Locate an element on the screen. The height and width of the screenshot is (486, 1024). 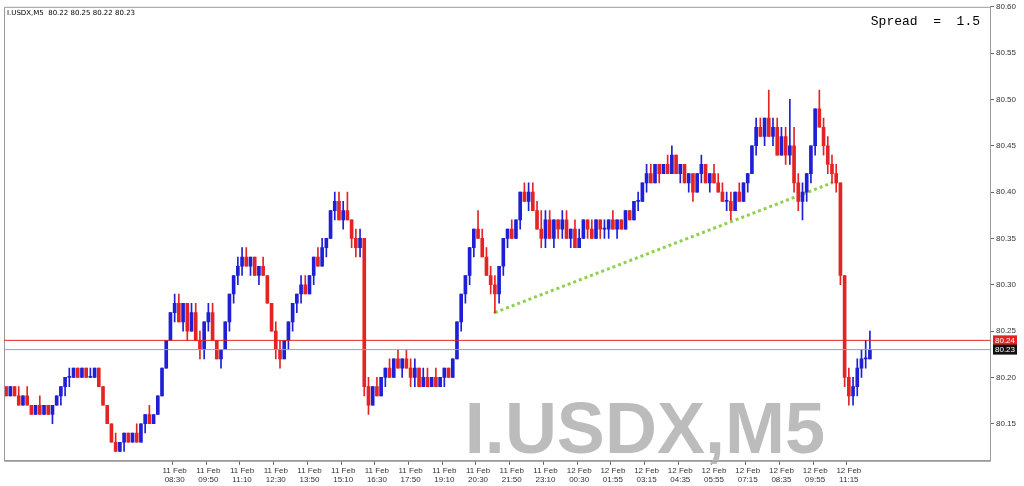
x-tick-label: 11 Feb 16:30 is located at coordinates (377, 475).